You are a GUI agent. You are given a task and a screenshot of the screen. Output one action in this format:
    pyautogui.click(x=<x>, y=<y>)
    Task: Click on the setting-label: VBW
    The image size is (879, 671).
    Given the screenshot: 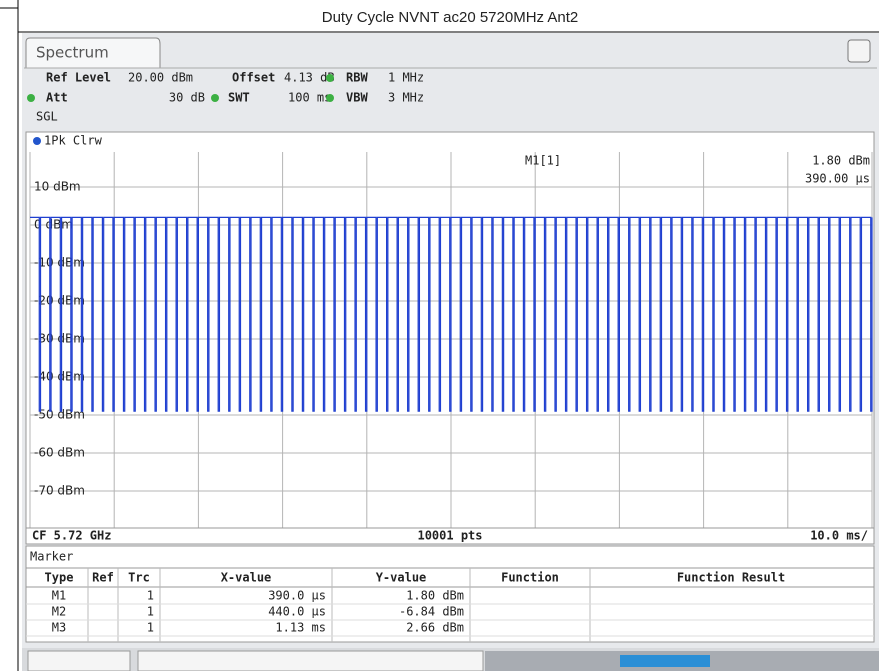 What is the action you would take?
    pyautogui.click(x=357, y=98)
    